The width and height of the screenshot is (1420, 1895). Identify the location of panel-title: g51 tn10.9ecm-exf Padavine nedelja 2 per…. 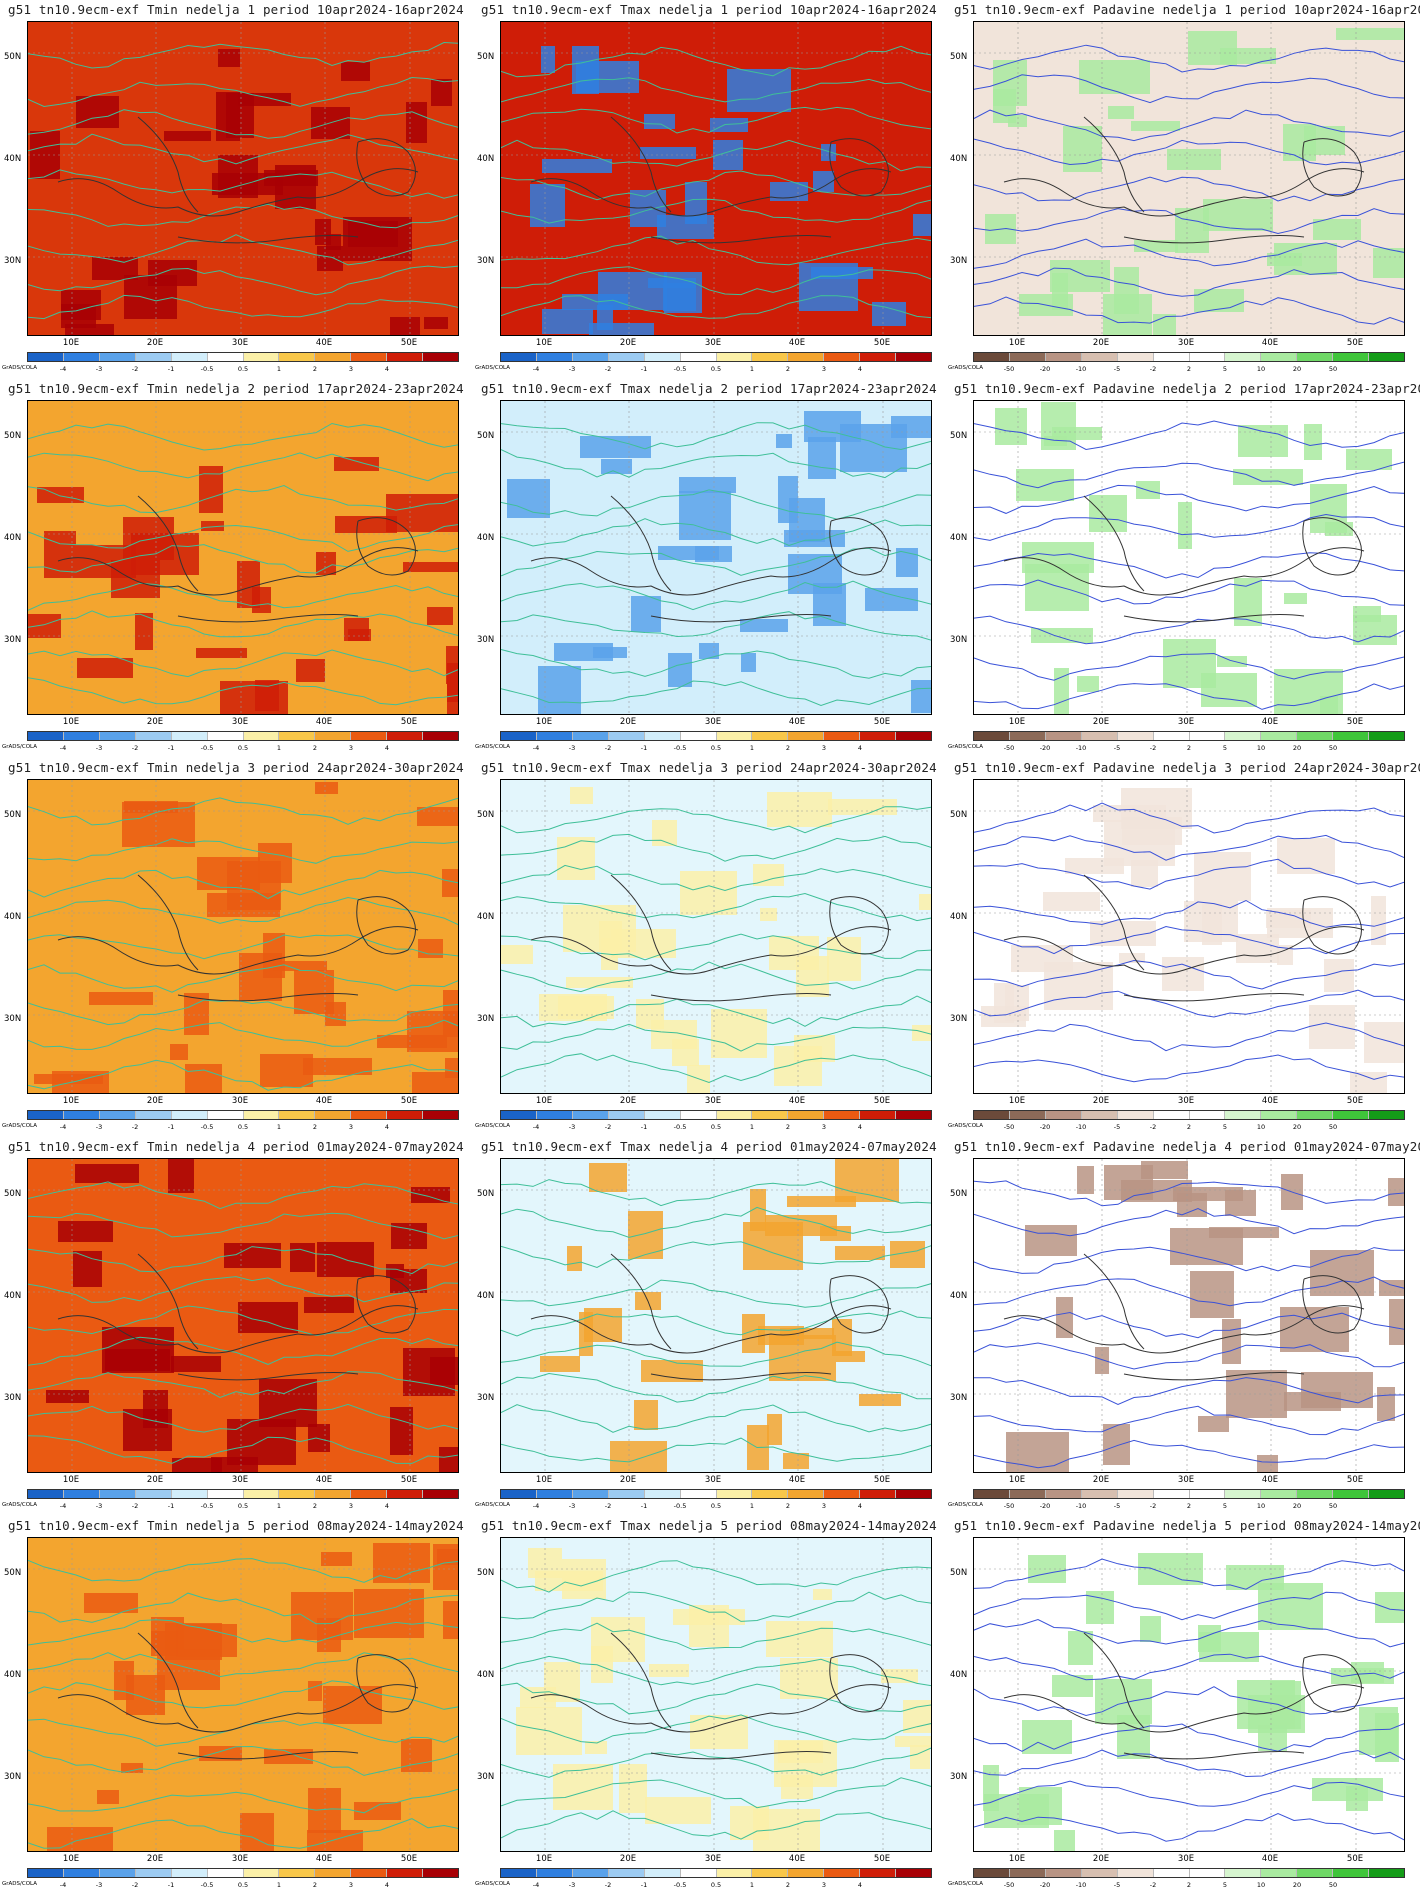
(1187, 388).